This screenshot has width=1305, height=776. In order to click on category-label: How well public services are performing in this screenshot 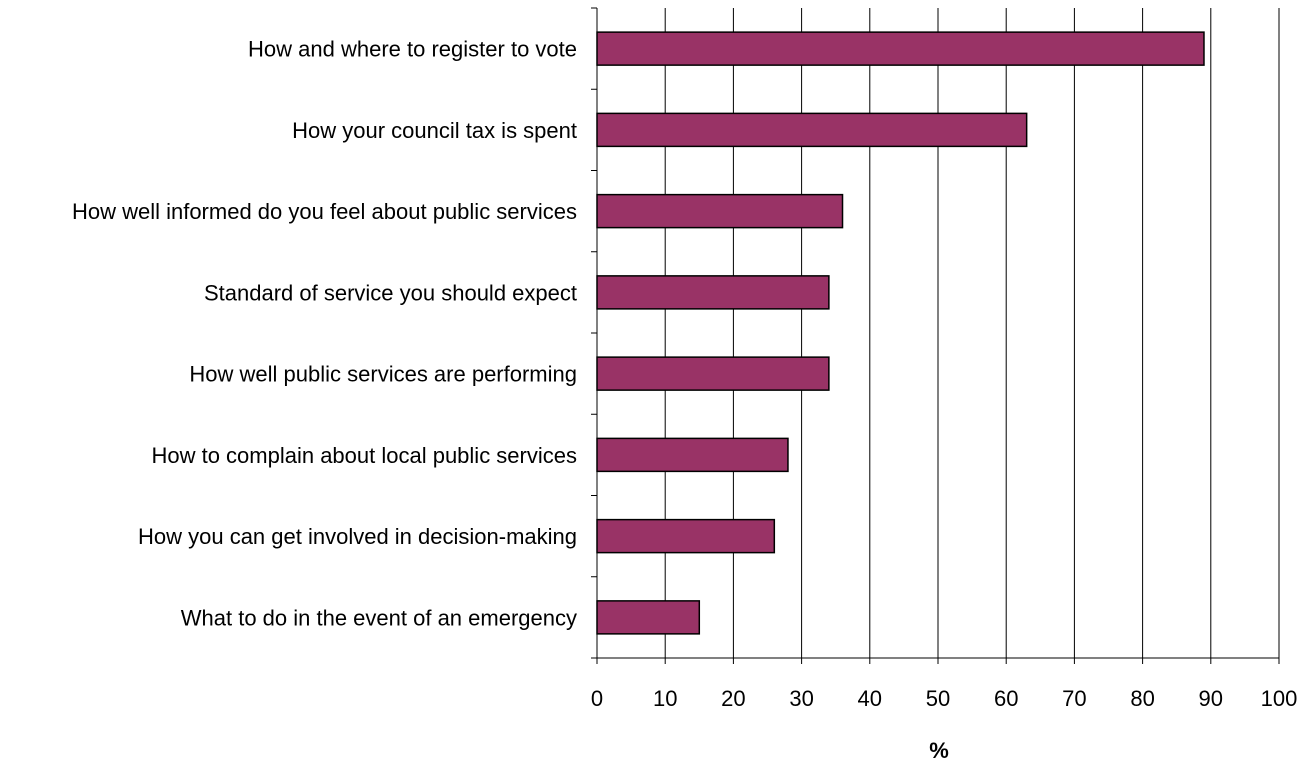, I will do `click(383, 374)`.